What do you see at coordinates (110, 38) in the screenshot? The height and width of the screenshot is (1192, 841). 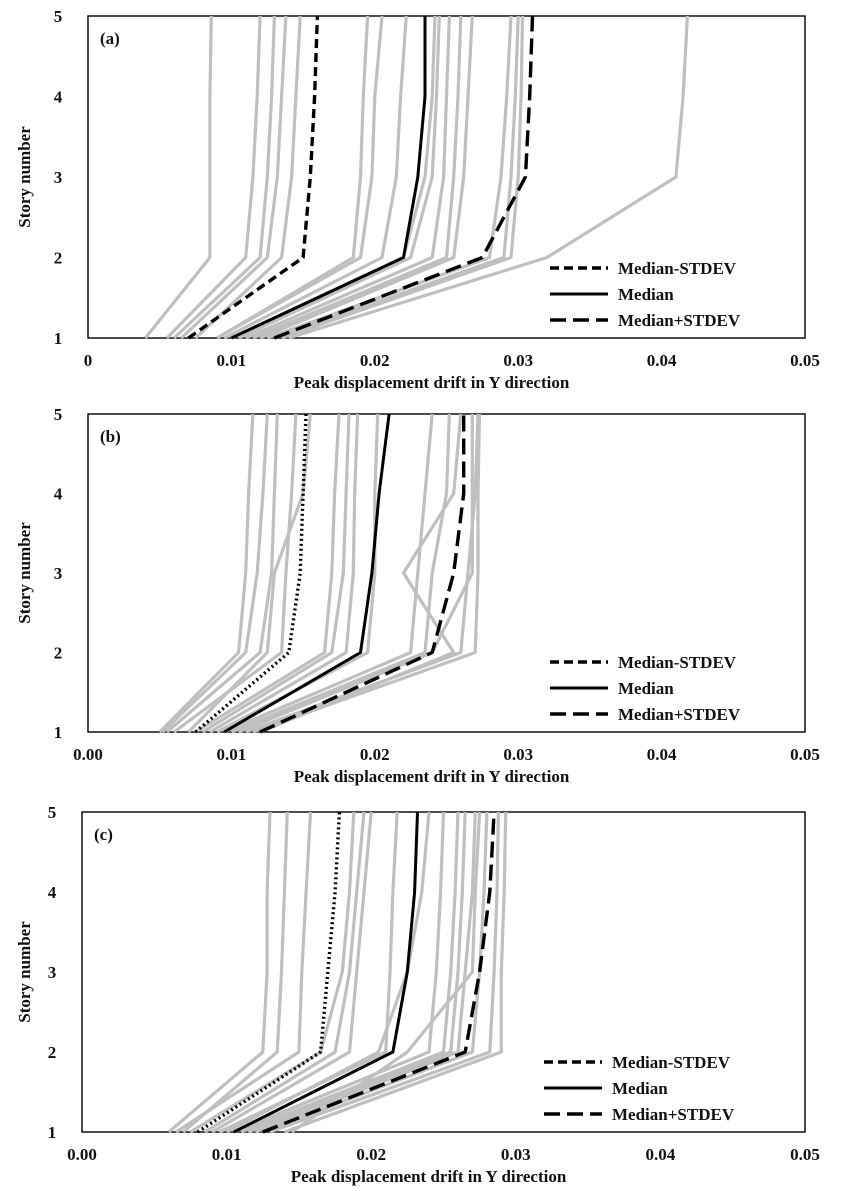 I see `panel-label: (a)` at bounding box center [110, 38].